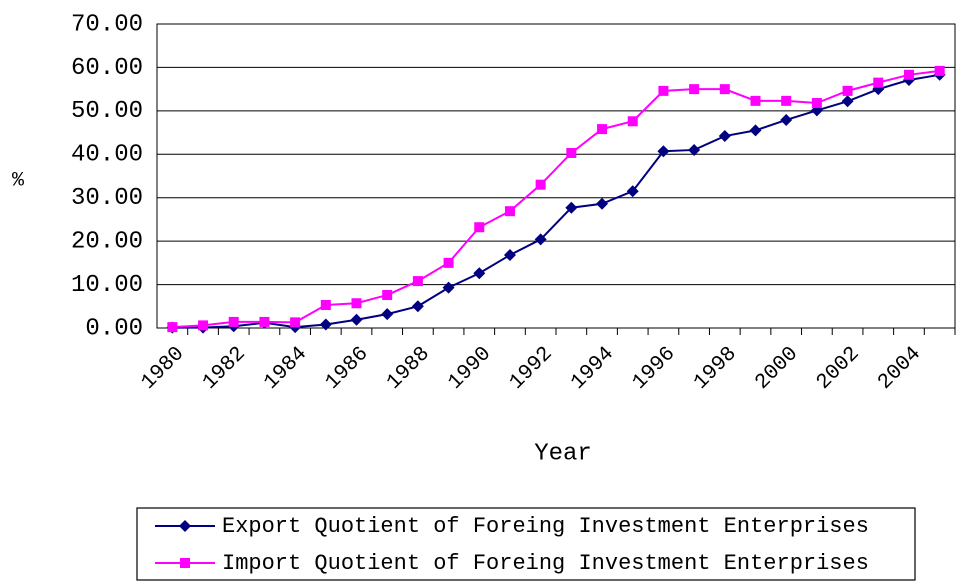 Image resolution: width=962 pixels, height=583 pixels. What do you see at coordinates (107, 241) in the screenshot?
I see `y-tick-label: 20.00` at bounding box center [107, 241].